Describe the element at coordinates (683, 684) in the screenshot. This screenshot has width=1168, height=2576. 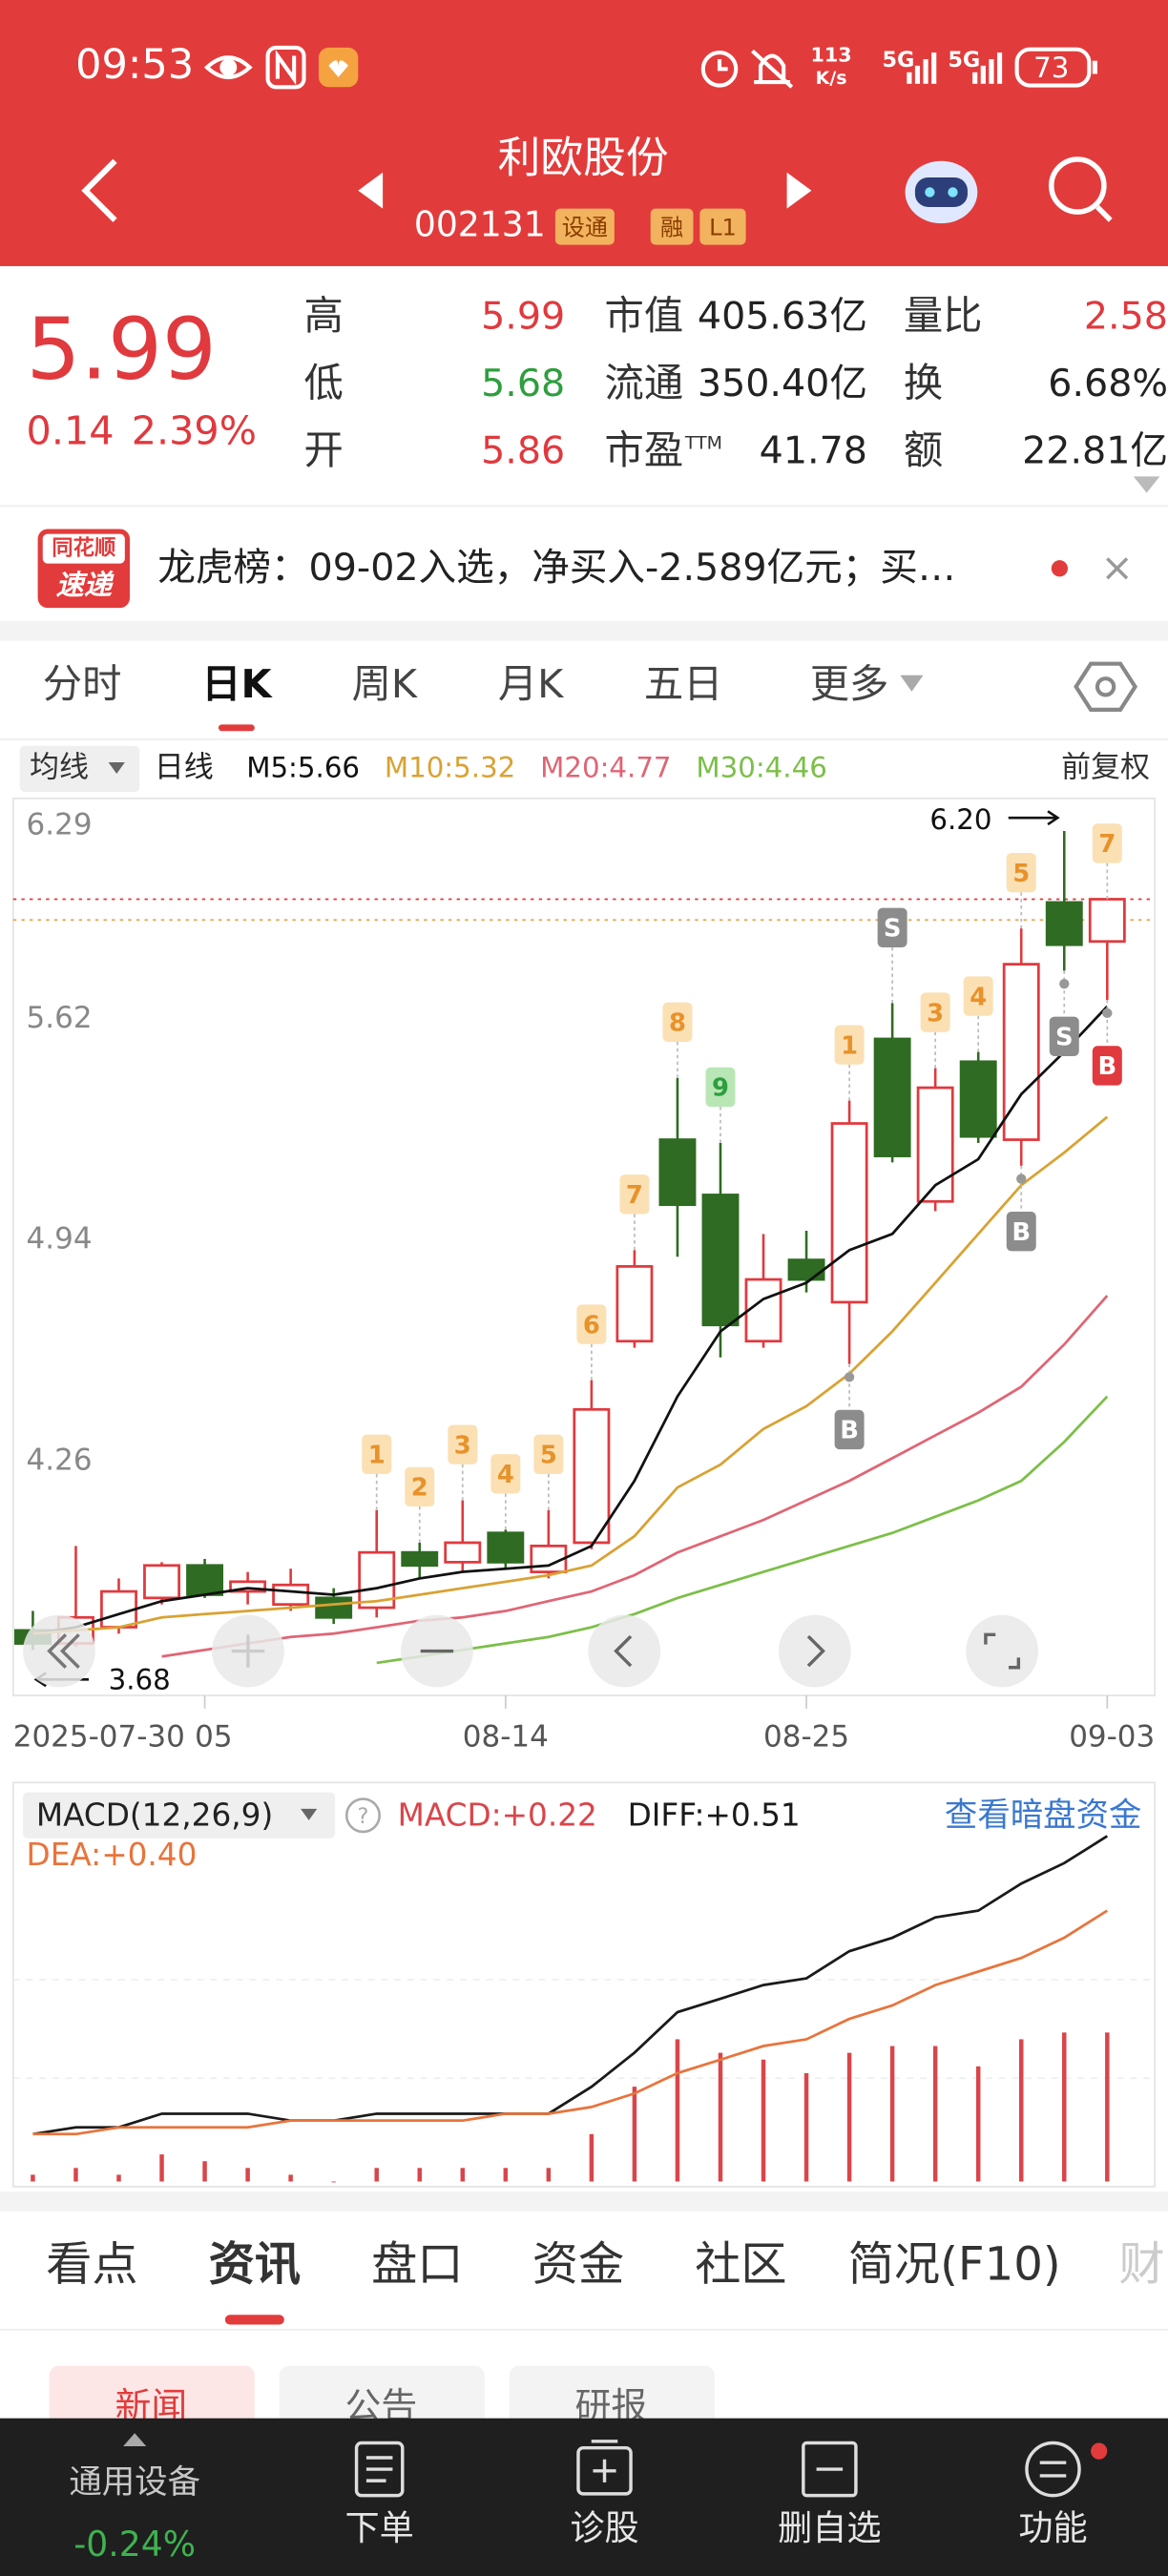
I see `chart-tab: 五日` at that location.